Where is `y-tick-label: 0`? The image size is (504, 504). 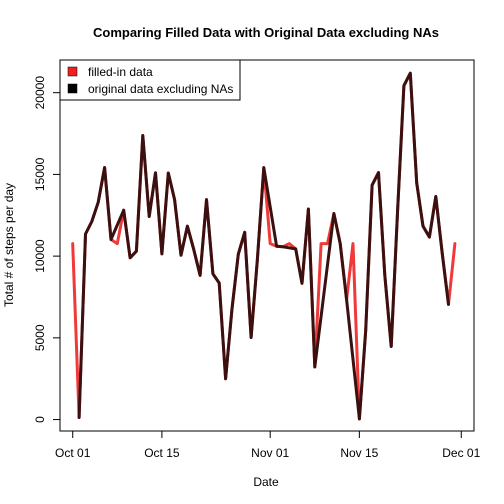
y-tick-label: 0 is located at coordinates (40, 419).